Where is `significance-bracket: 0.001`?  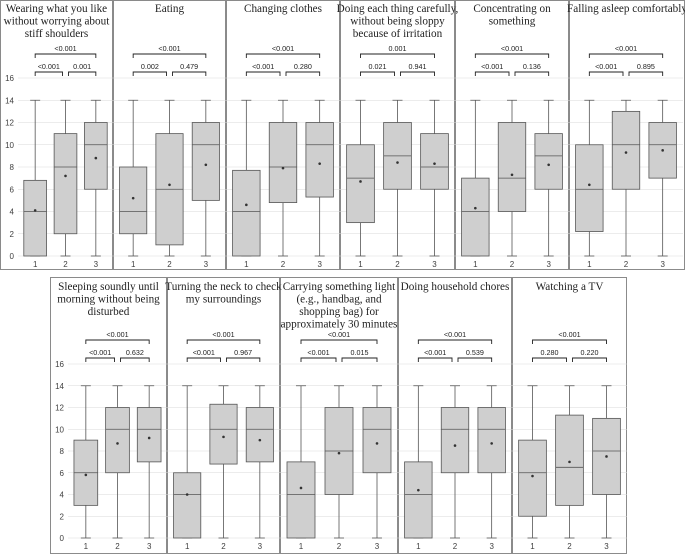 significance-bracket: 0.001 is located at coordinates (82, 69).